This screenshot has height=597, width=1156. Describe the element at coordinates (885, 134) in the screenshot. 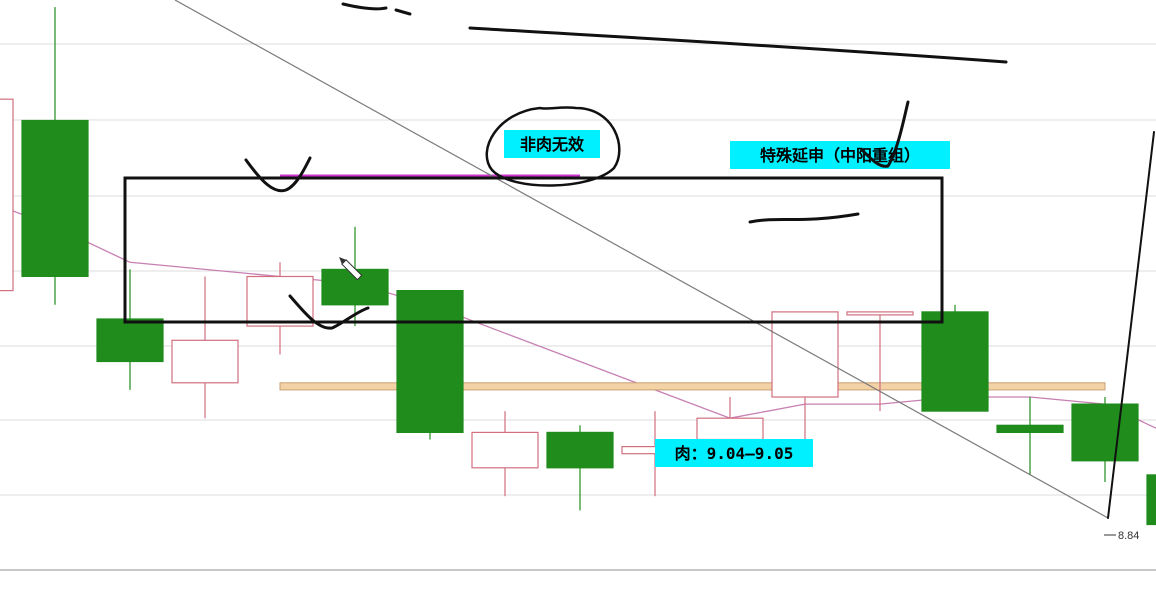

I see `ink-check-right` at that location.